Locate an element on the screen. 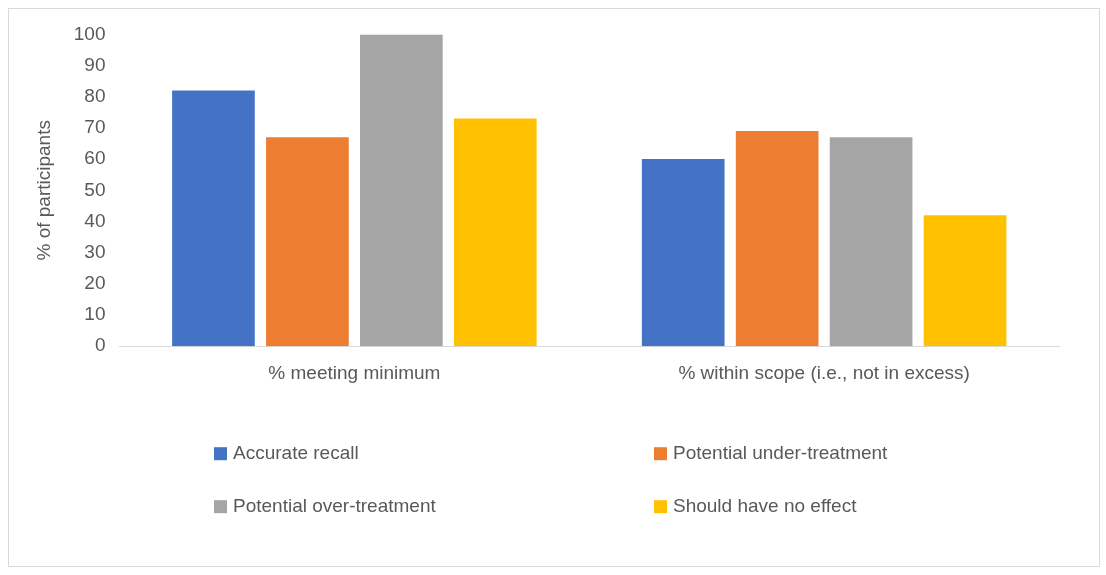 The image size is (1106, 575). y-tick-label: 70 is located at coordinates (95, 127).